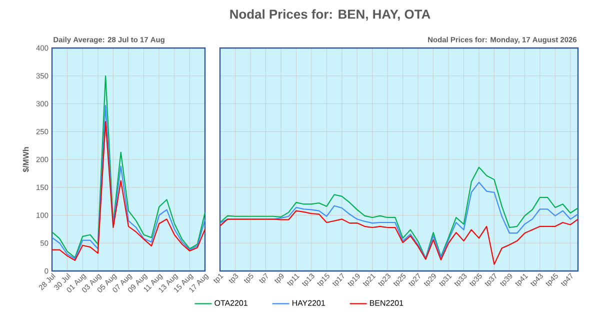  I want to click on line-series, so click(128, 166).